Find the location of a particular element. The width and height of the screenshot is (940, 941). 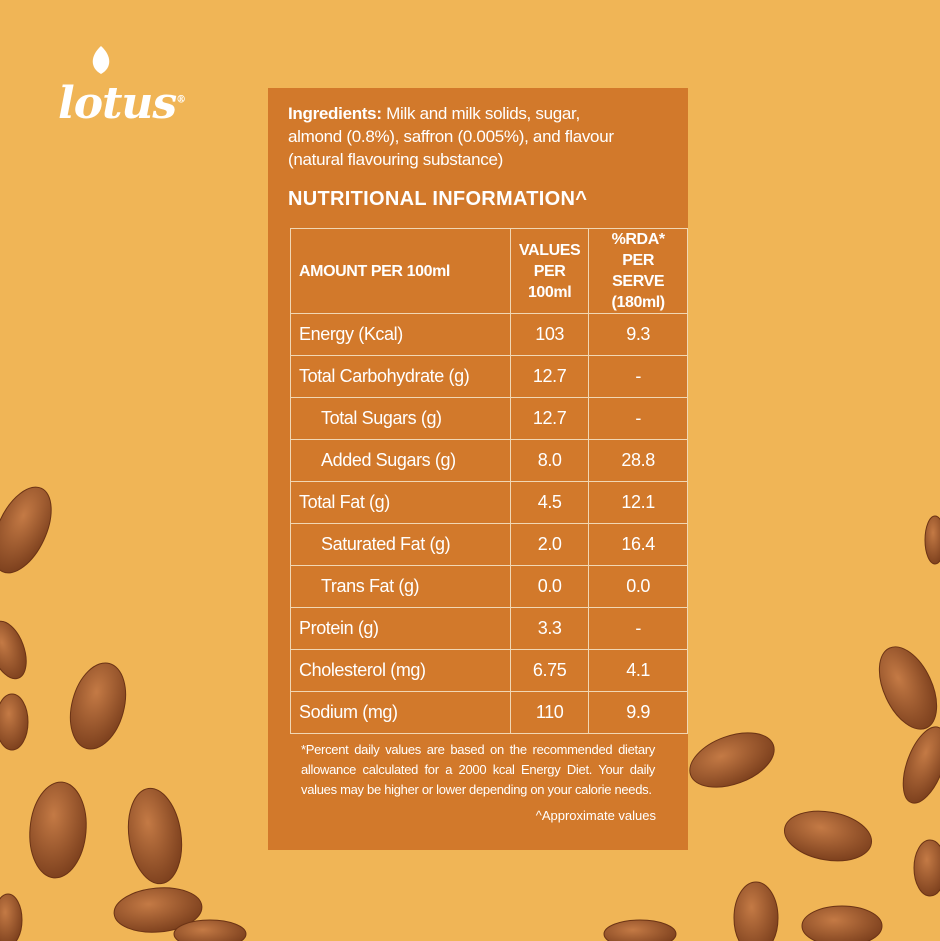

table-row: Total Fat (g) 4.5 12.1 is located at coordinates (489, 502).